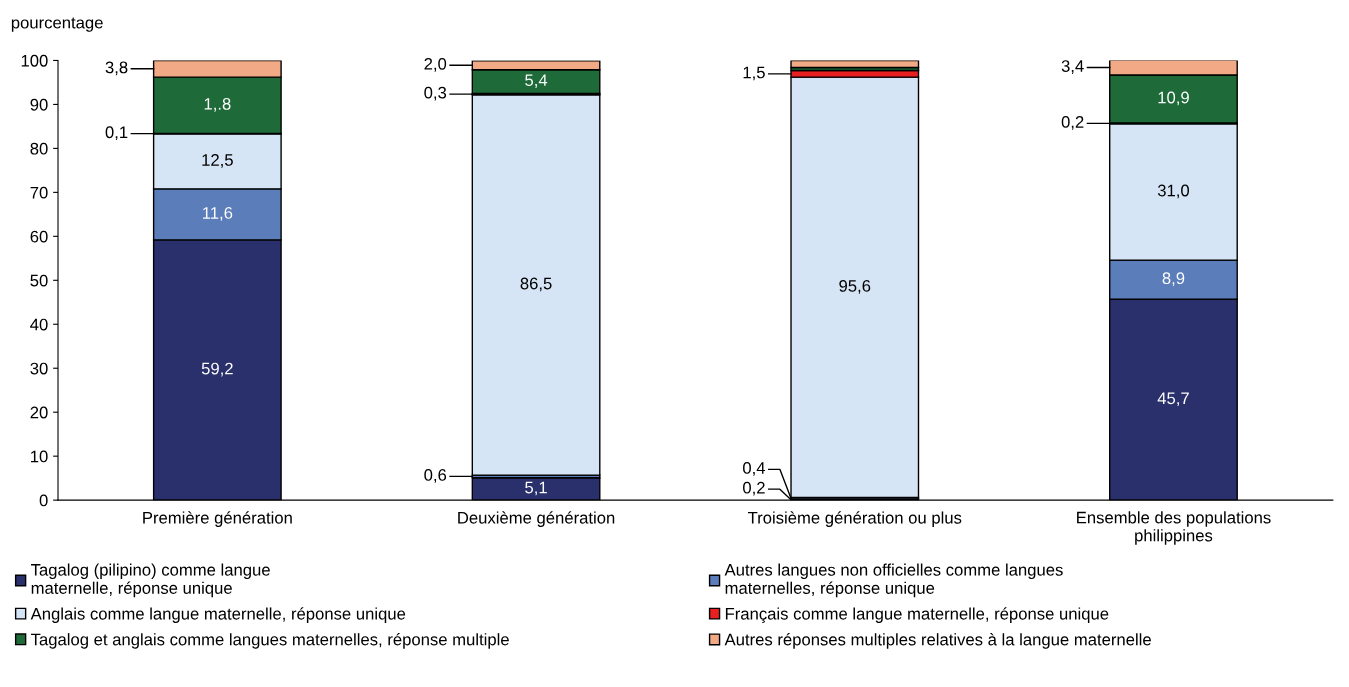  Describe the element at coordinates (893, 580) in the screenshot. I see `legend-label: Autres langues non officielles comme langues maternelles, réponse unique` at that location.